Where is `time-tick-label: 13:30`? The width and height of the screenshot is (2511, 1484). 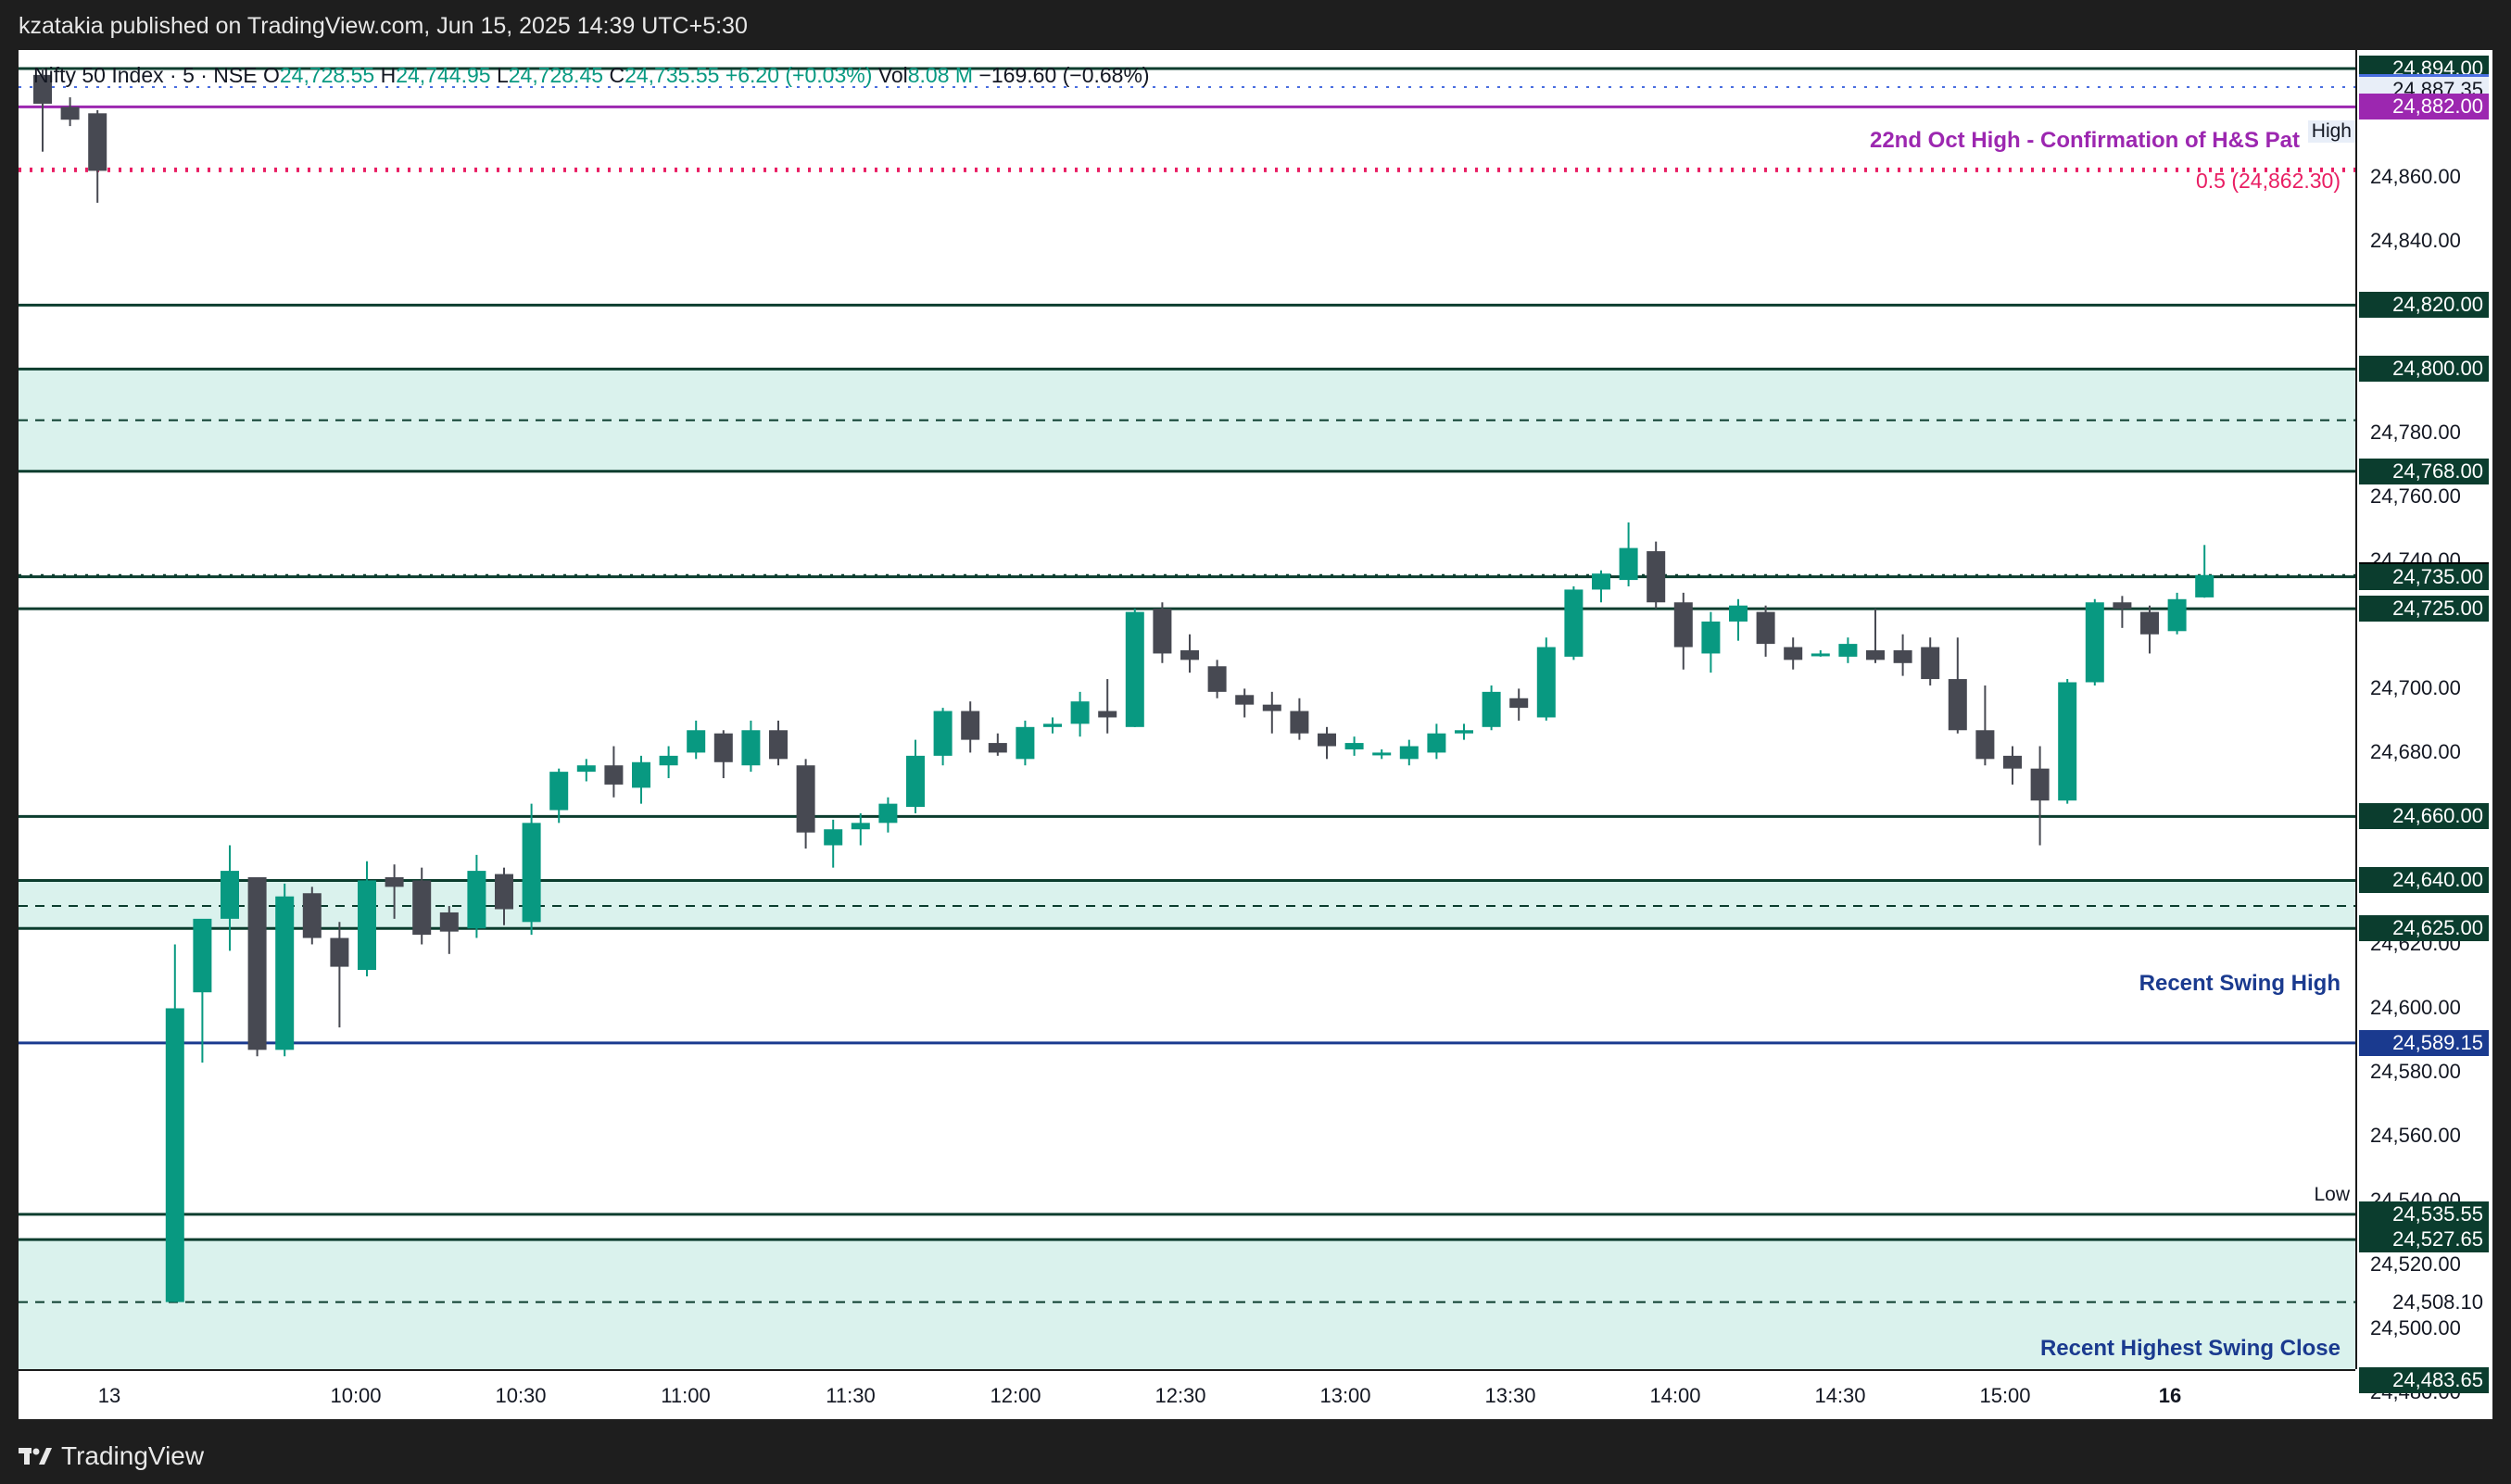
time-tick-label: 13:30 is located at coordinates (1510, 1396).